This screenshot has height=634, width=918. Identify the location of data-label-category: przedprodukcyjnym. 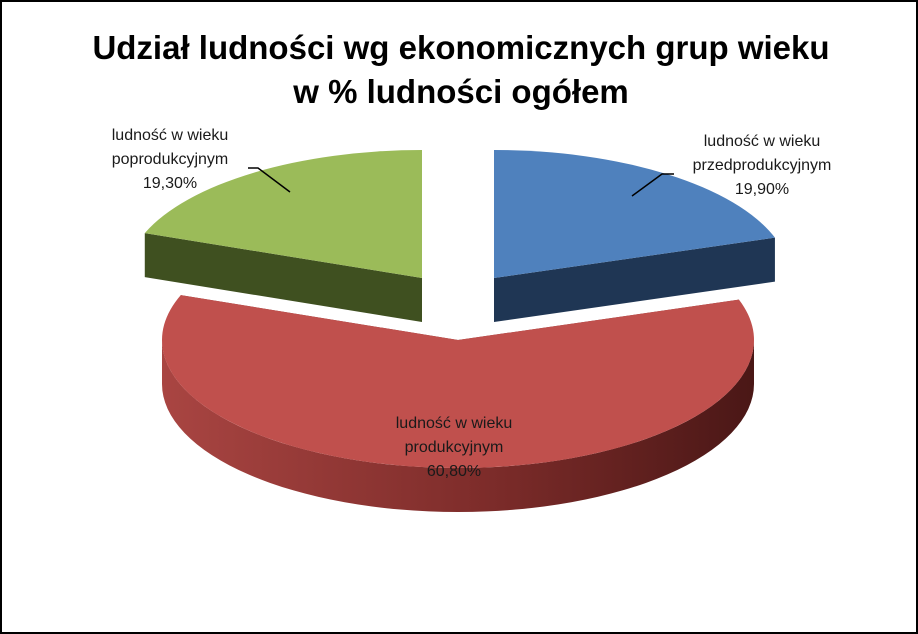
(762, 165).